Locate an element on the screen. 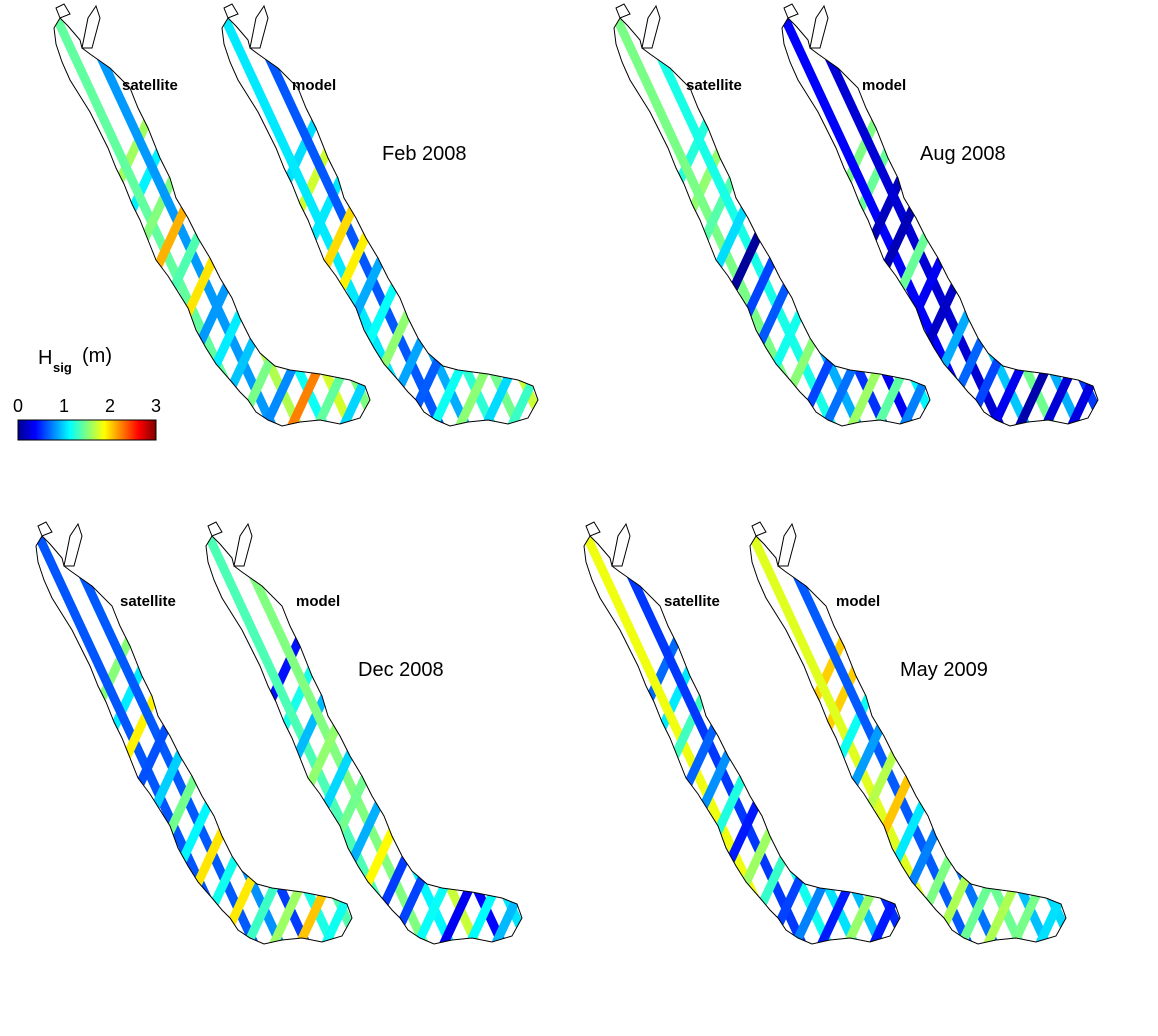  colorbar: H sig (m) 0 1 2 3 is located at coordinates (87, 393).